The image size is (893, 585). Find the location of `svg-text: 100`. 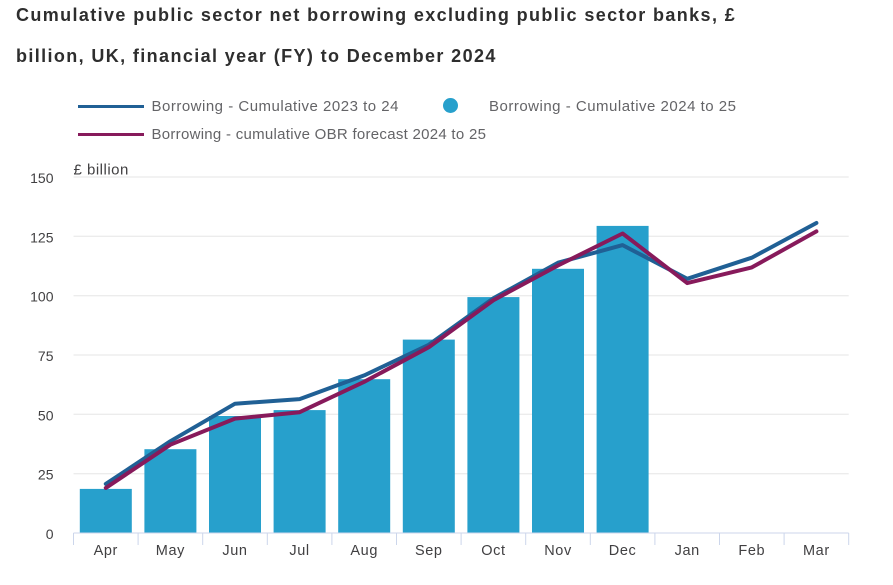

svg-text: 100 is located at coordinates (42, 297).